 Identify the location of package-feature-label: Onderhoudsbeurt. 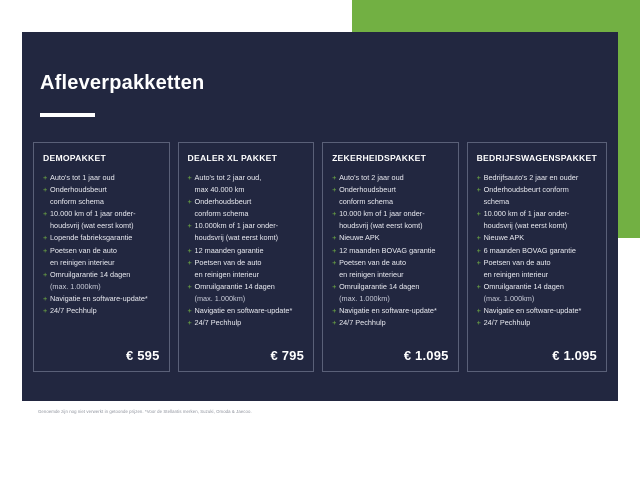
(78, 190).